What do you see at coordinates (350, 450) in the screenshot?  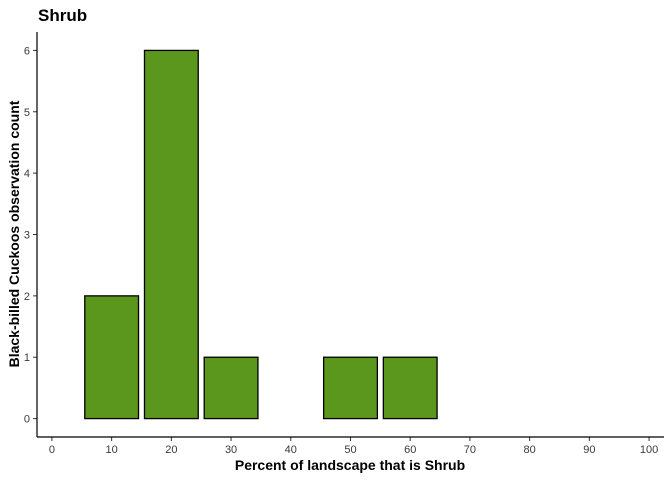 I see `x-tick-label: 50` at bounding box center [350, 450].